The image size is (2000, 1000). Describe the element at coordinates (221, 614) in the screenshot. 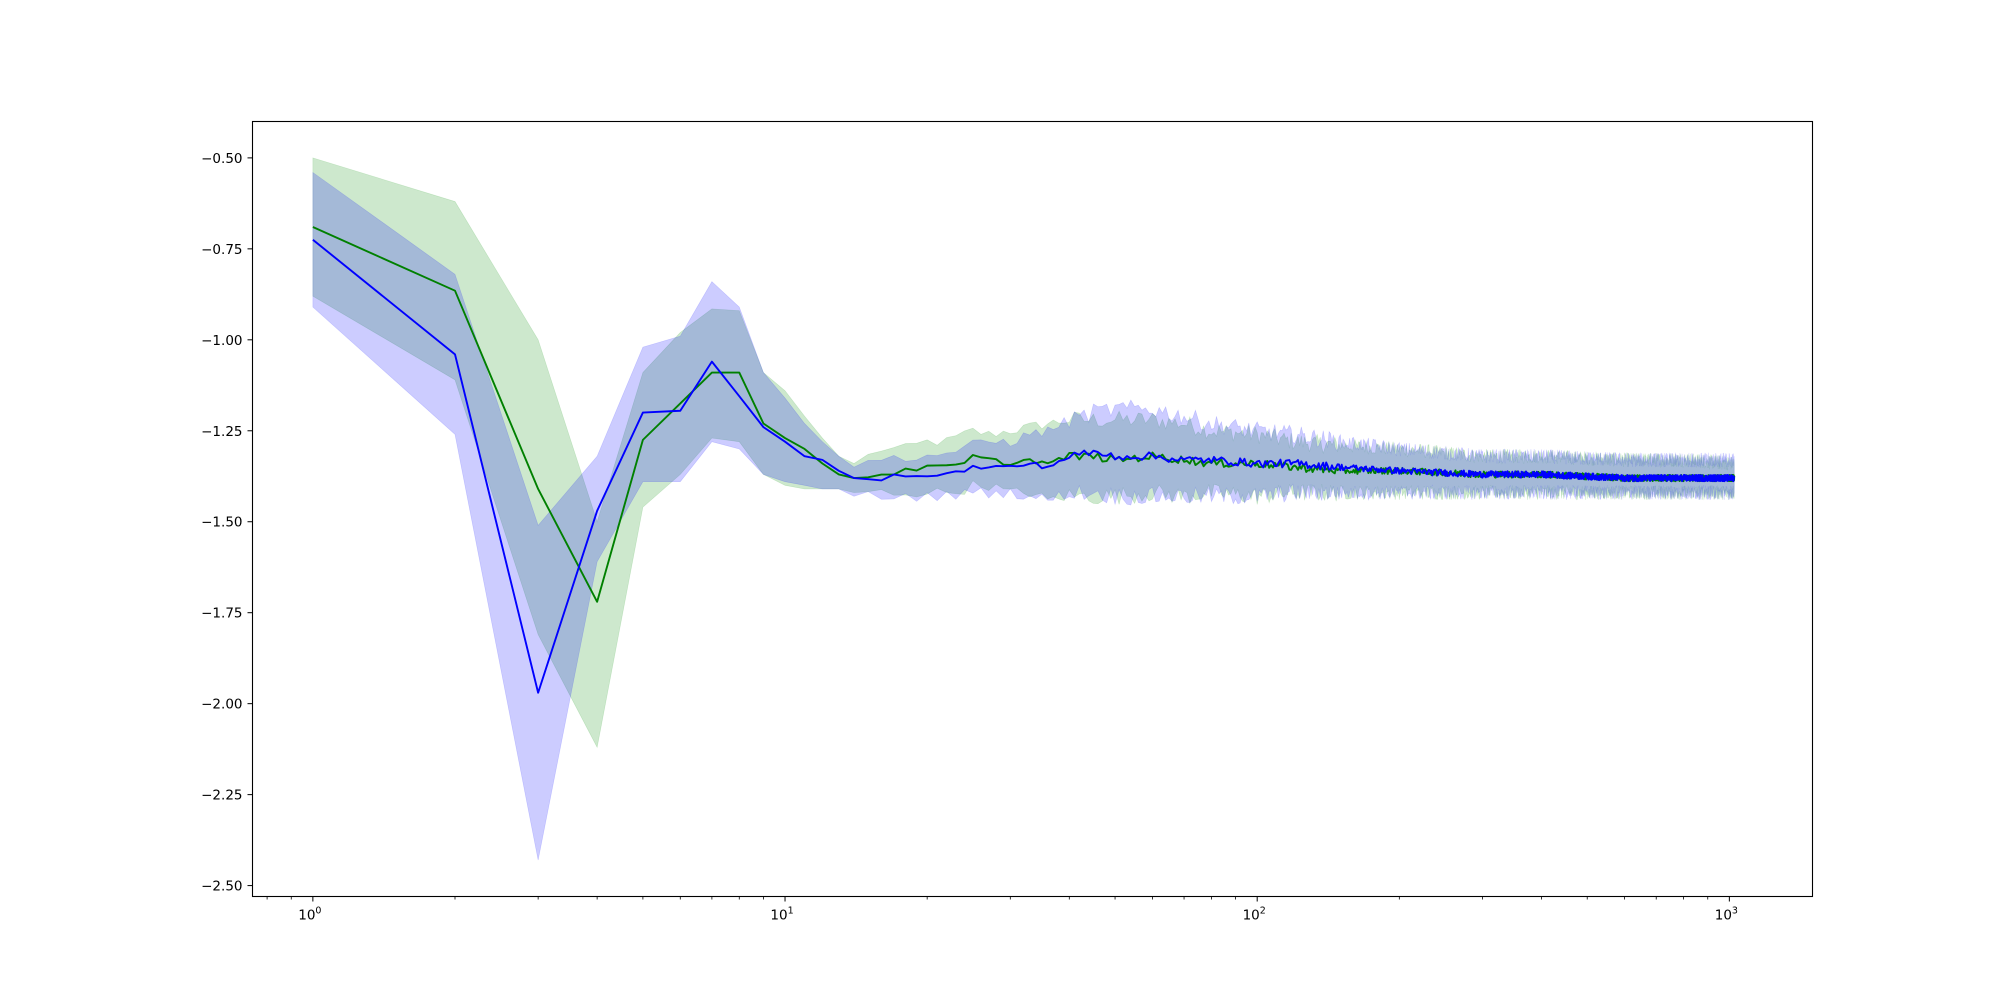

I see `y-tick-label: −1.75` at that location.